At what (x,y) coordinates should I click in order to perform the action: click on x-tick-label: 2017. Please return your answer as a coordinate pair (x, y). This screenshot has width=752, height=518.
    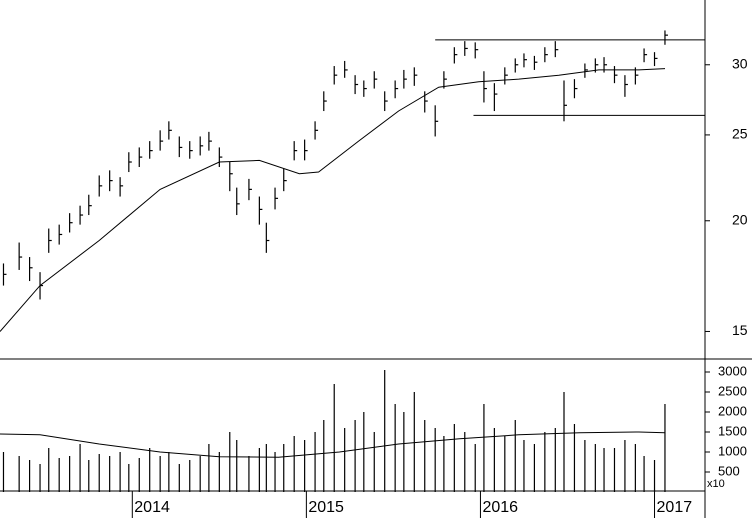
    Looking at the image, I should click on (675, 507).